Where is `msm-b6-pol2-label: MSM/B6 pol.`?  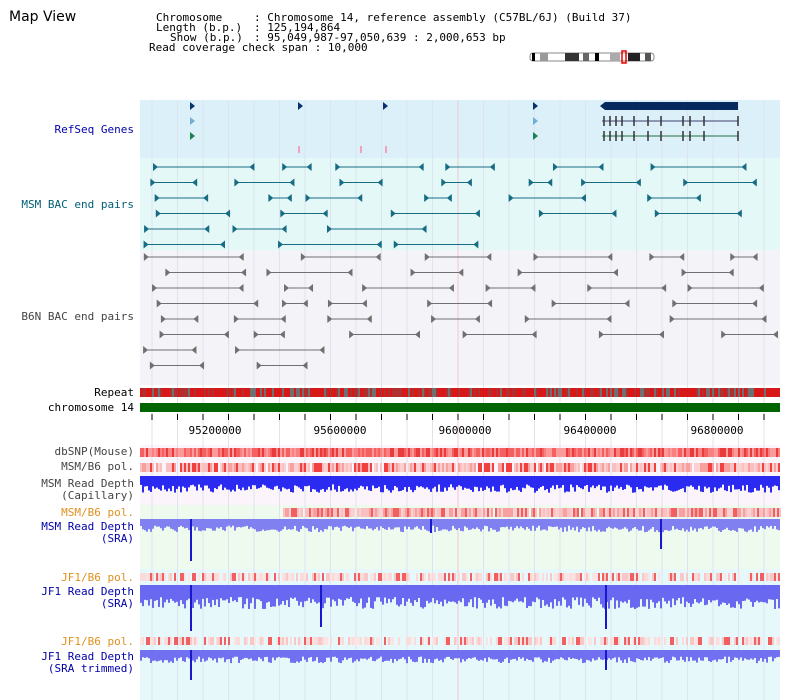 msm-b6-pol2-label: MSM/B6 pol. is located at coordinates (97, 512).